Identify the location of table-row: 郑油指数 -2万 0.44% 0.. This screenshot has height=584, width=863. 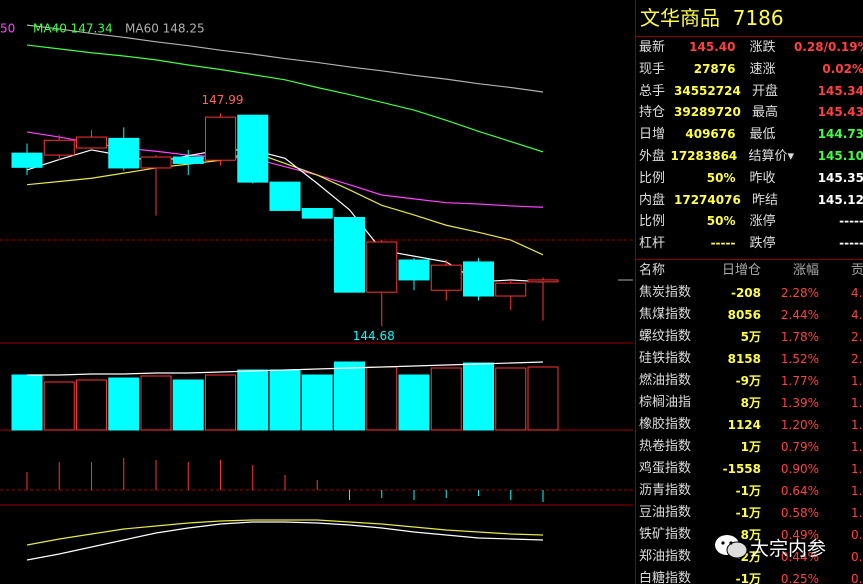
(749, 557).